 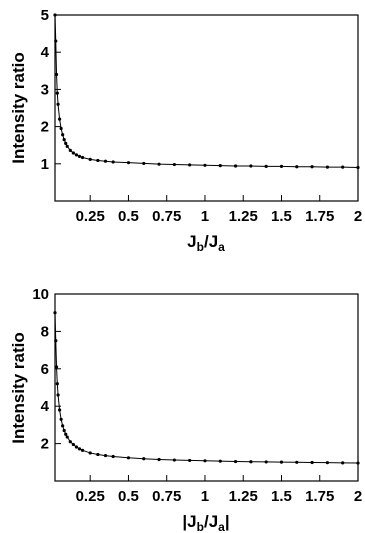 I want to click on x-axis-title: |Jb/Ja|, so click(x=205, y=522).